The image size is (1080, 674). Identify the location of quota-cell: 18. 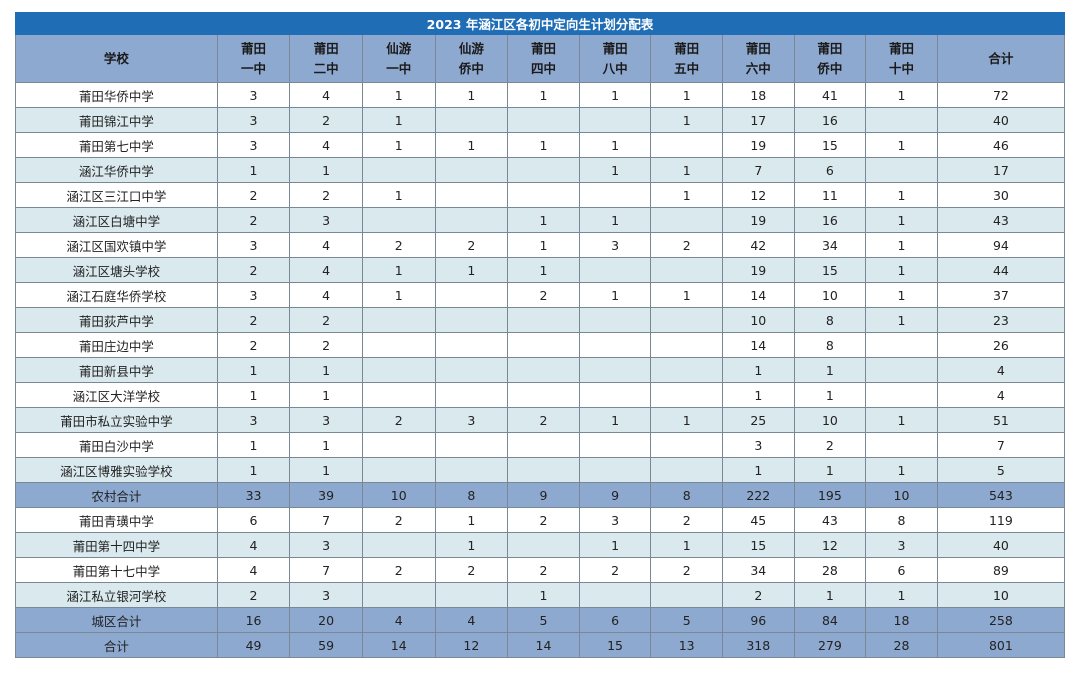
(758, 95).